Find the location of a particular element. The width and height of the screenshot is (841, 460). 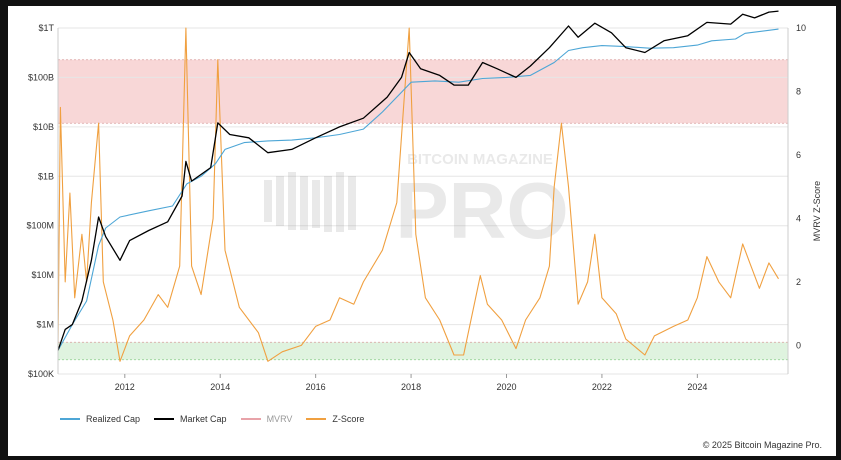

x-tick-label: 2020 is located at coordinates (506, 387).